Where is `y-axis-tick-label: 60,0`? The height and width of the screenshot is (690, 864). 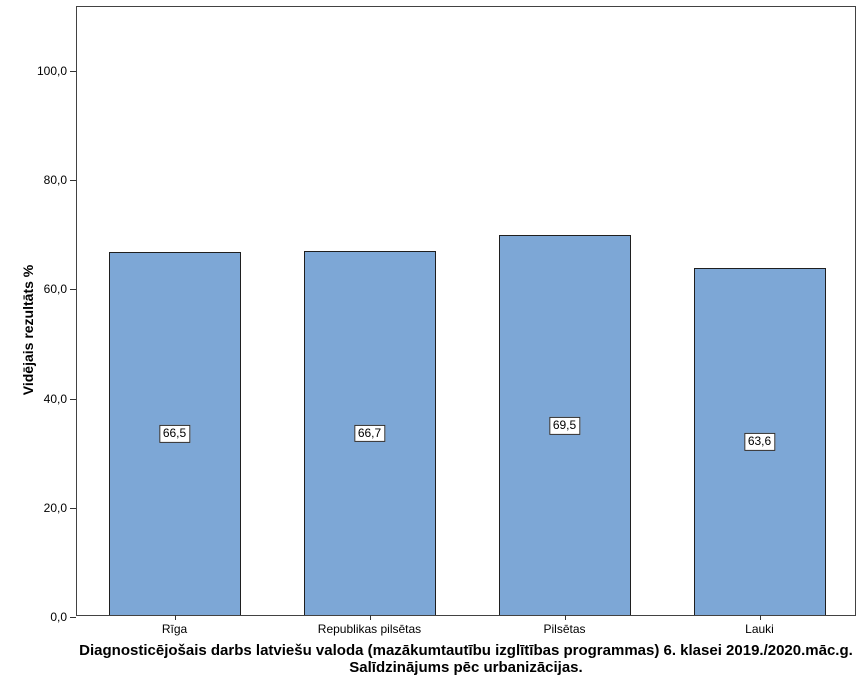
y-axis-tick-label: 60,0 is located at coordinates (55, 289).